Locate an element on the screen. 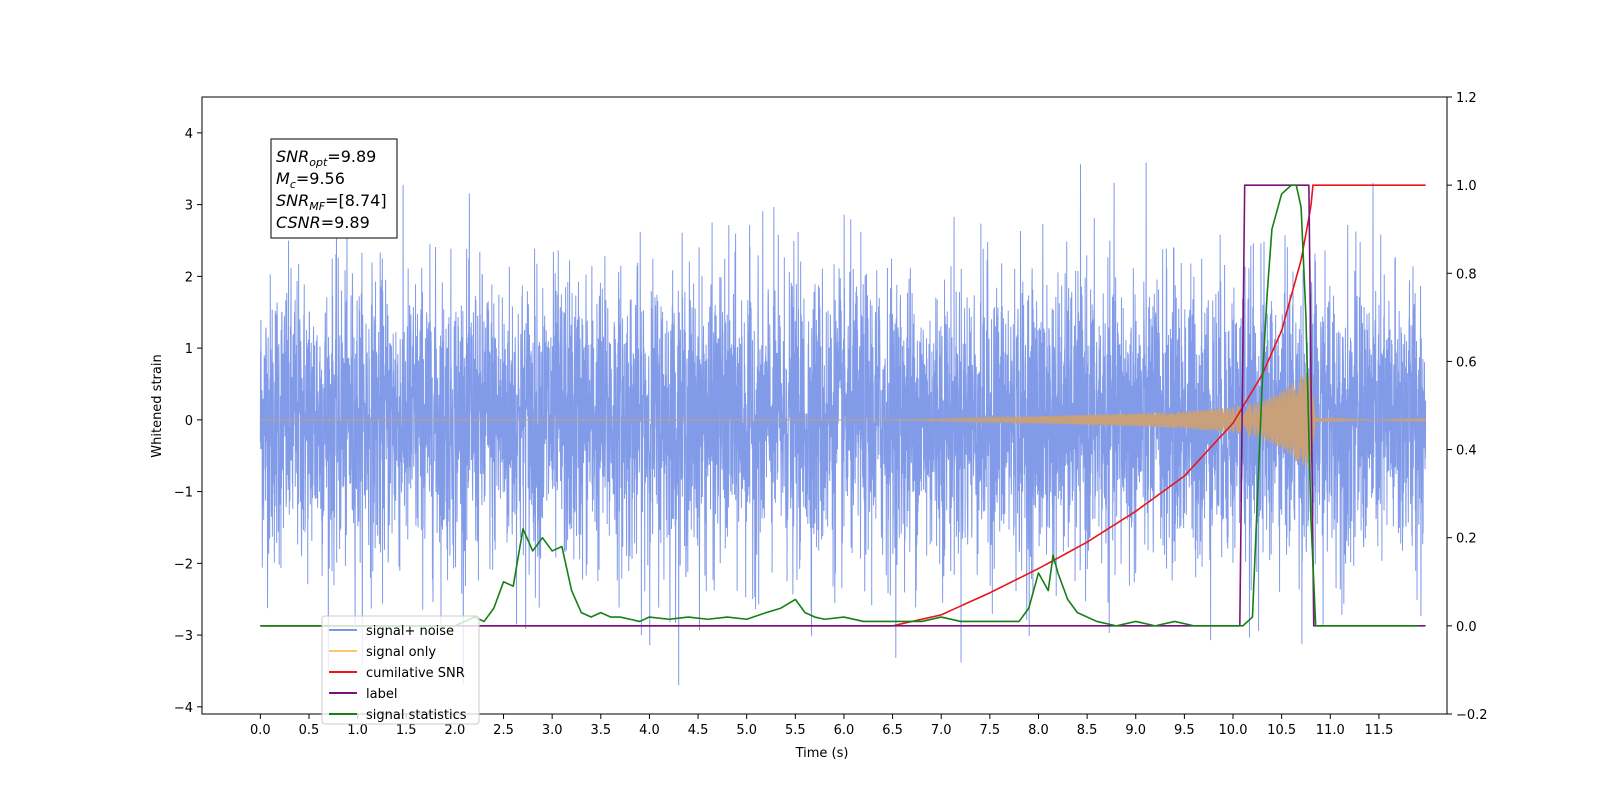  x-tick-label: 8.0 is located at coordinates (1038, 730).